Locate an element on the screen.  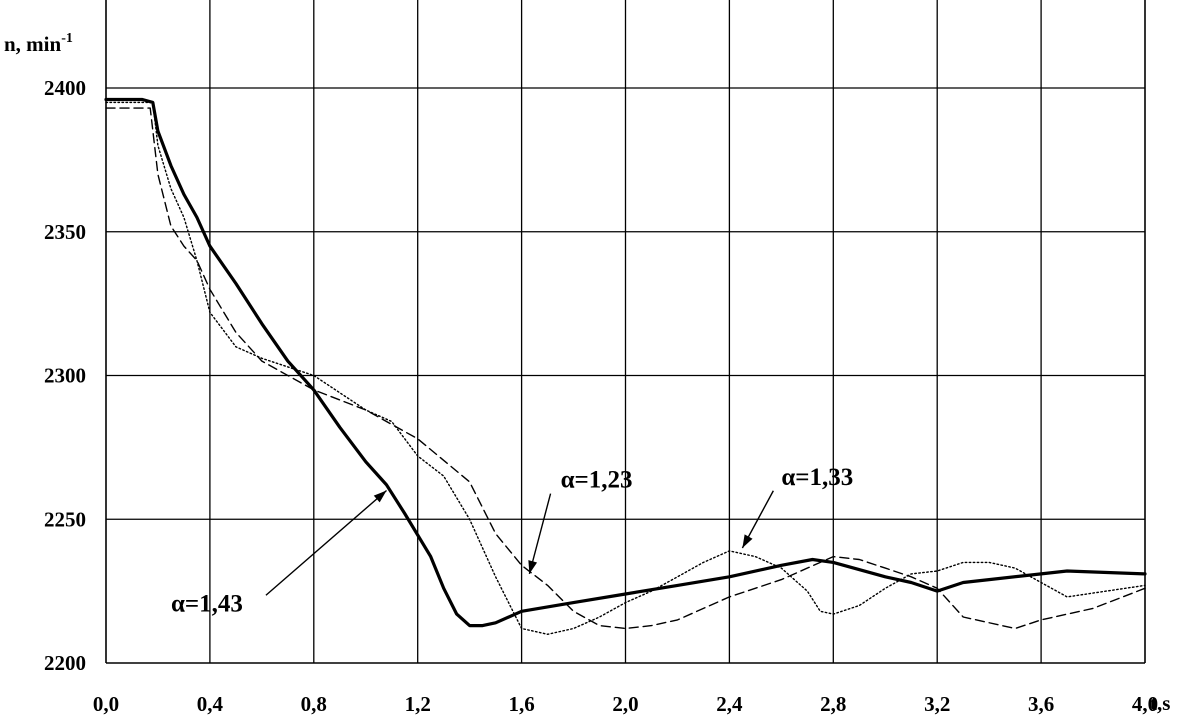
y-tick-label: 2350 is located at coordinates (65, 232).